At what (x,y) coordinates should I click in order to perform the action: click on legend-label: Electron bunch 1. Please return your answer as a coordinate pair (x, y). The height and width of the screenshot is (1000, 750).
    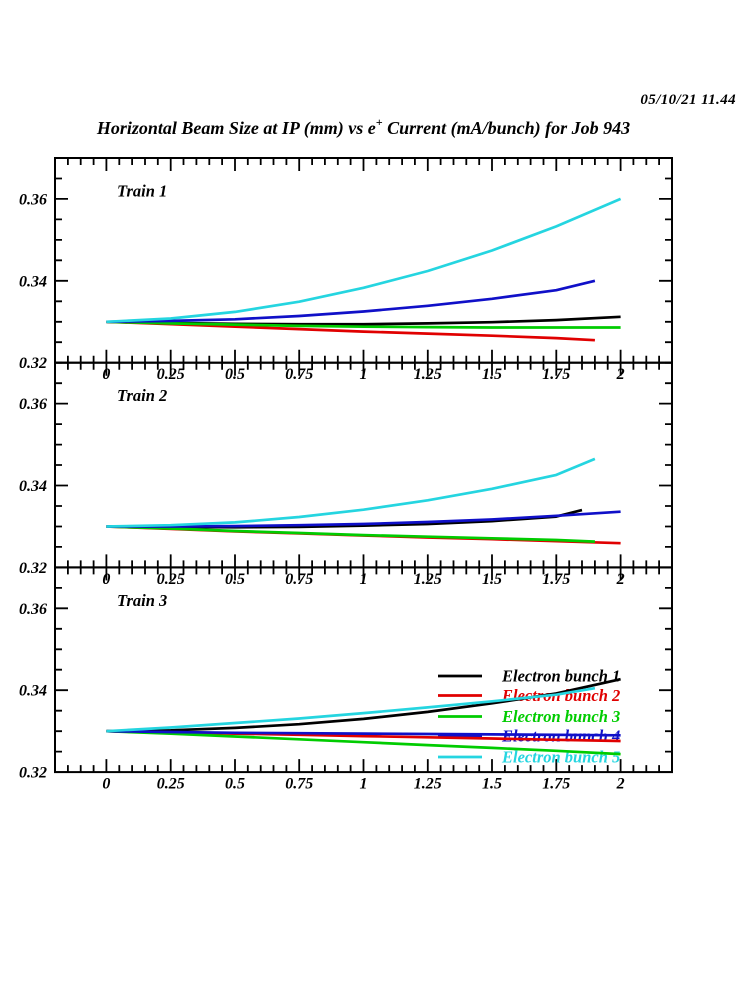
    Looking at the image, I should click on (560, 676).